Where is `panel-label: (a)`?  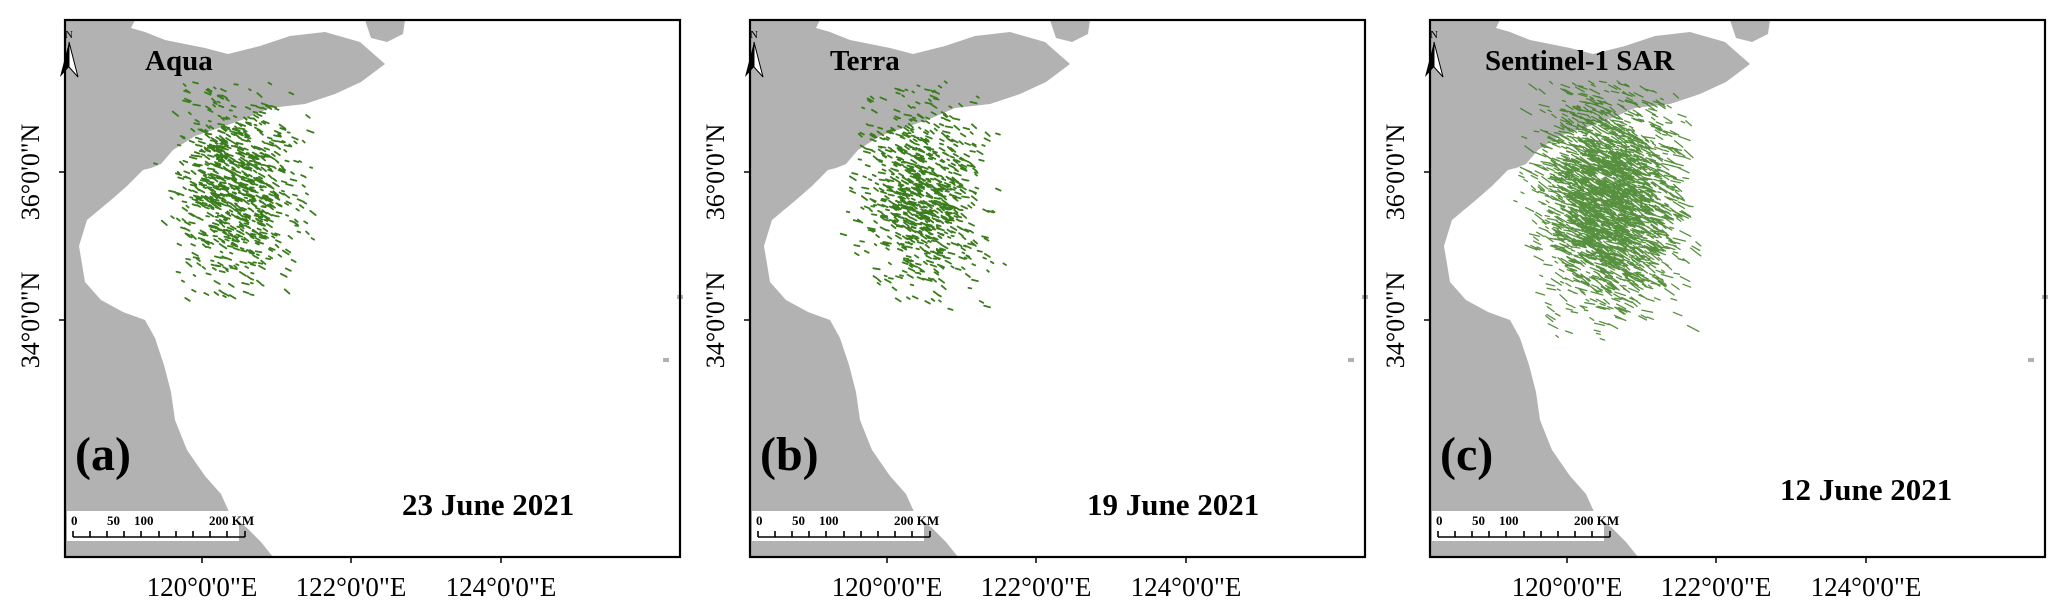 panel-label: (a) is located at coordinates (103, 454).